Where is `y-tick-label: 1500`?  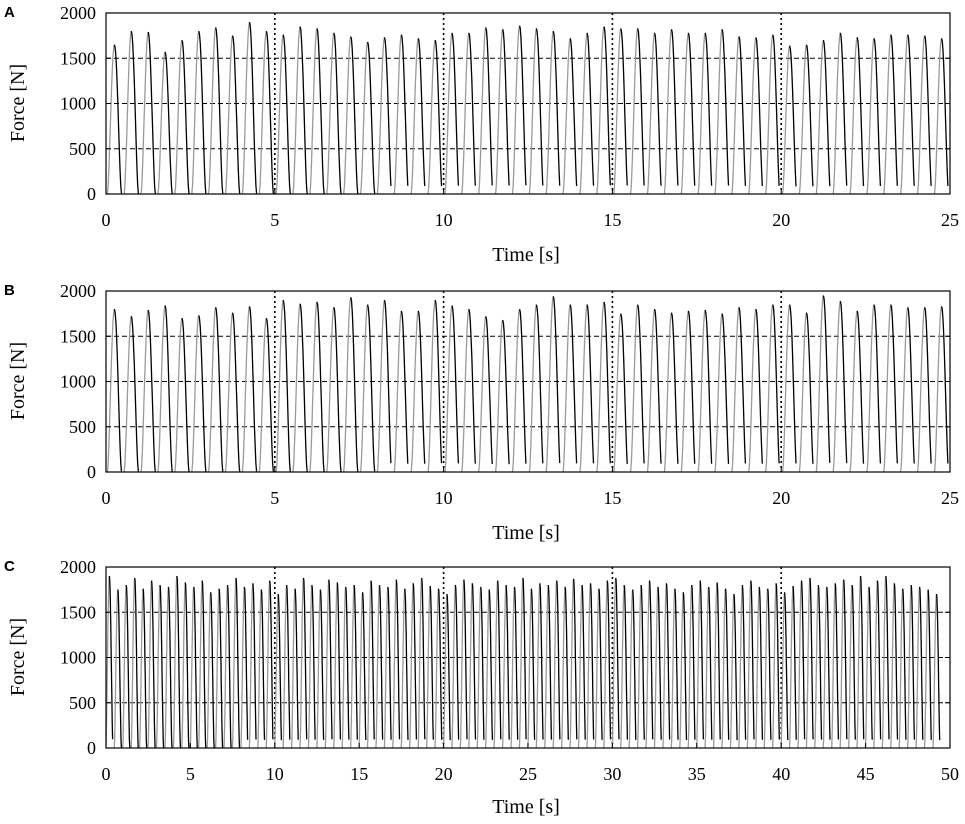 y-tick-label: 1500 is located at coordinates (78, 58).